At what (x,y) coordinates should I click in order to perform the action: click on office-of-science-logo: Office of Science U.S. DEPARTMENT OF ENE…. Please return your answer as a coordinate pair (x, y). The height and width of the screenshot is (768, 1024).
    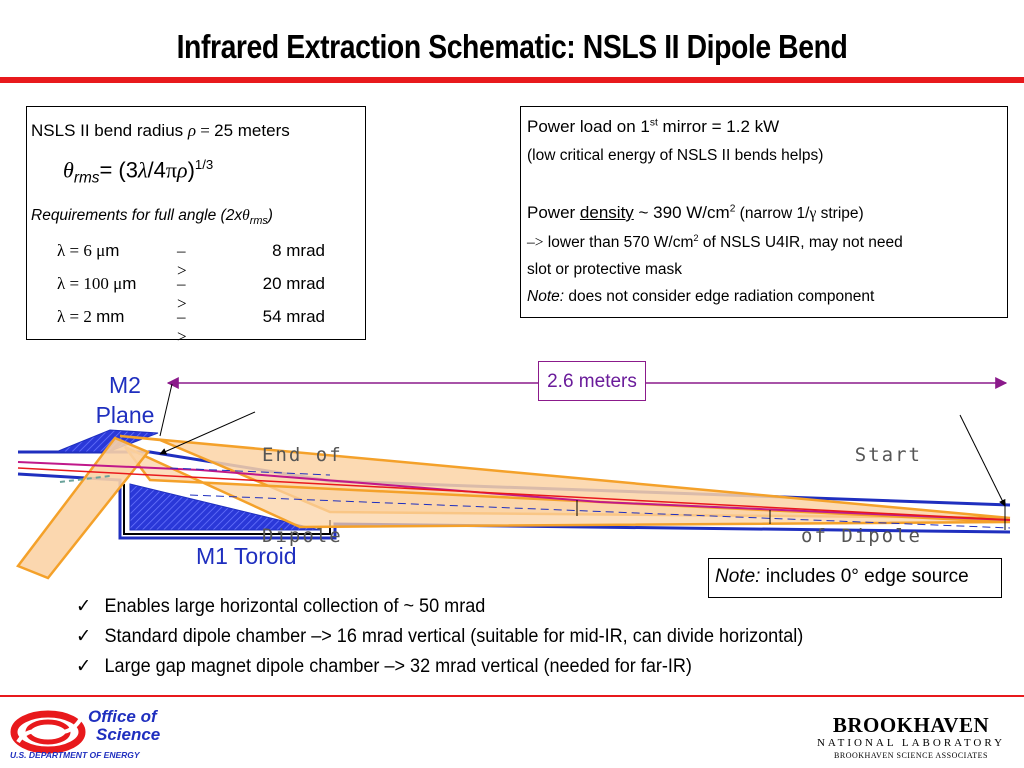
    Looking at the image, I should click on (85, 734).